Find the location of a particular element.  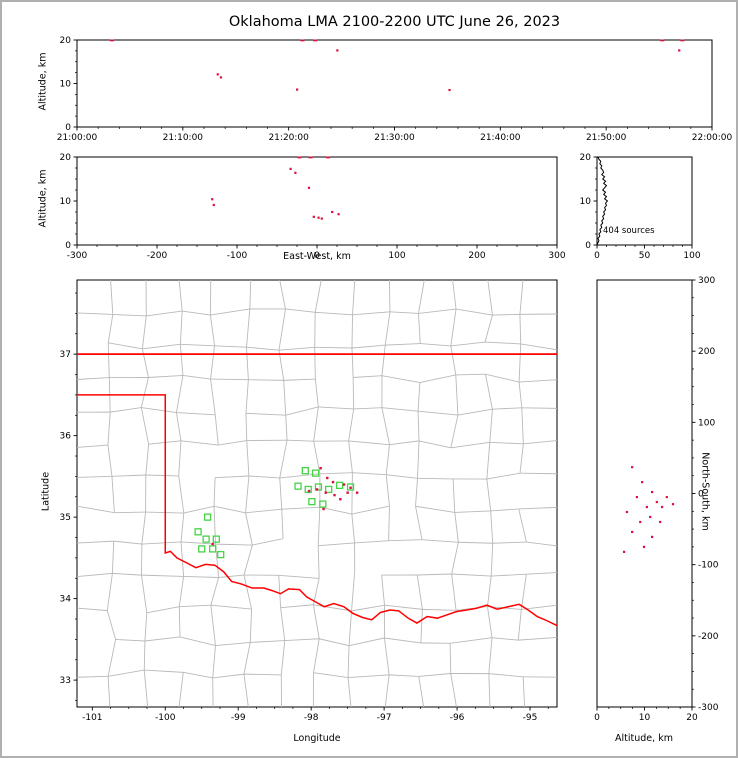

ew-panel-x-axis-label: East-West, km is located at coordinates (317, 256).